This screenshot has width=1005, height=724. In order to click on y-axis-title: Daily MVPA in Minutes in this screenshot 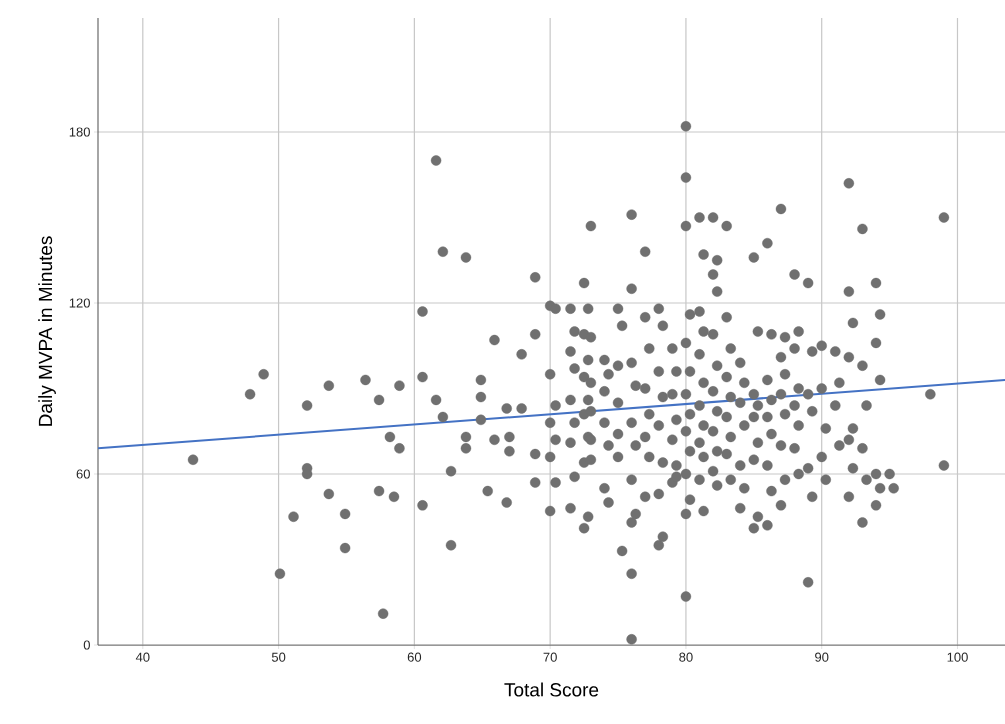, I will do `click(47, 331)`.